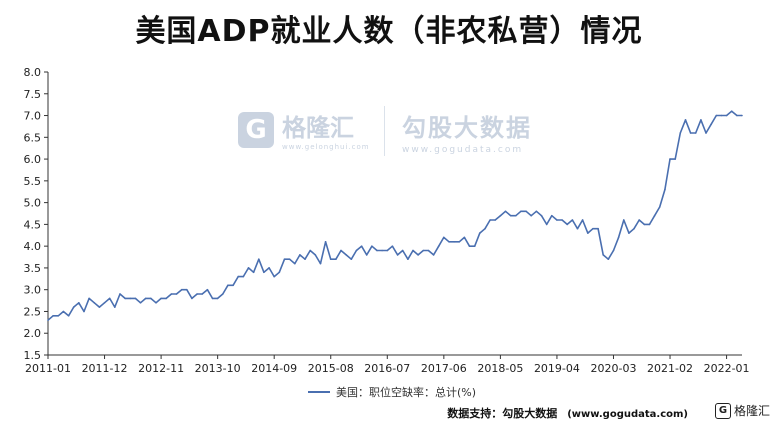  I want to click on x-tick-label: 2012-11, so click(161, 368).